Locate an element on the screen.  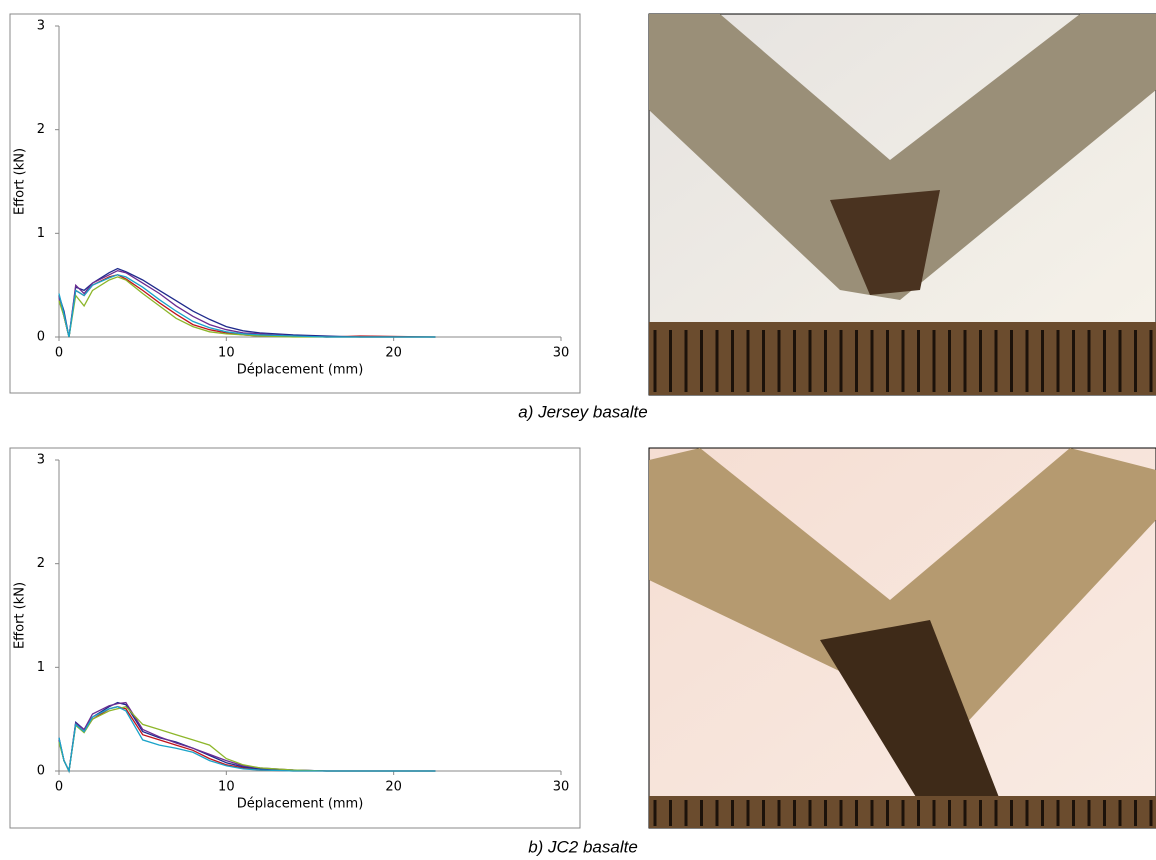
caption: b) JC2 basalte is located at coordinates (583, 846).